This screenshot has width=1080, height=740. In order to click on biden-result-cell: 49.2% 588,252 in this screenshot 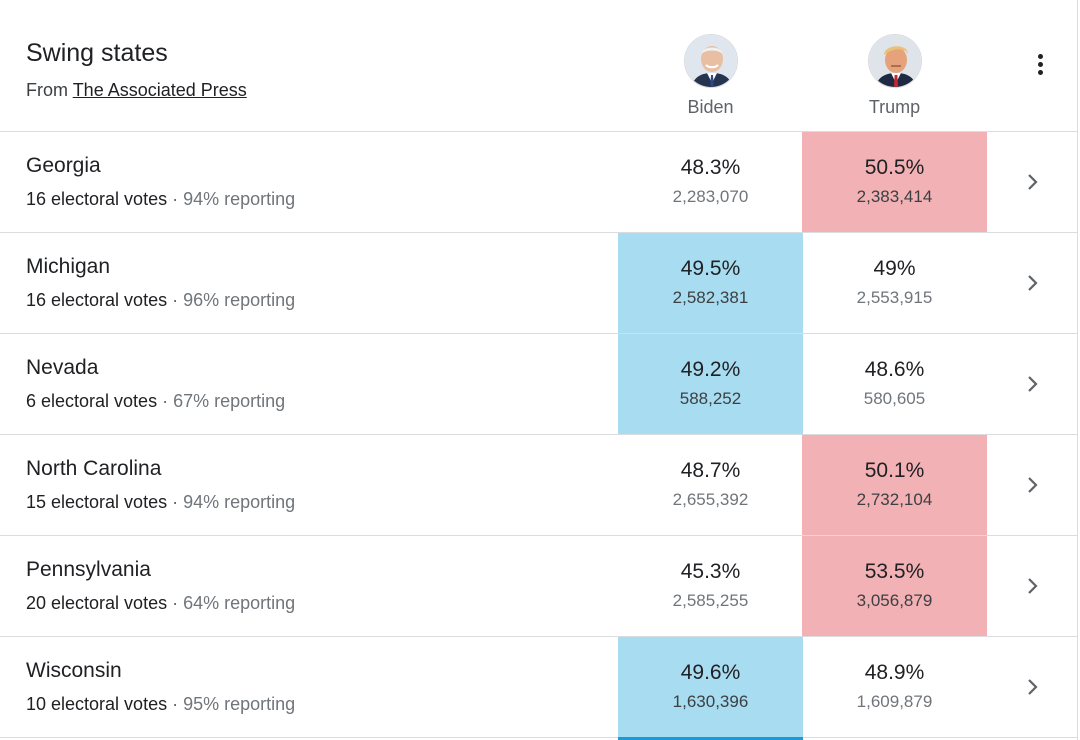, I will do `click(710, 384)`.